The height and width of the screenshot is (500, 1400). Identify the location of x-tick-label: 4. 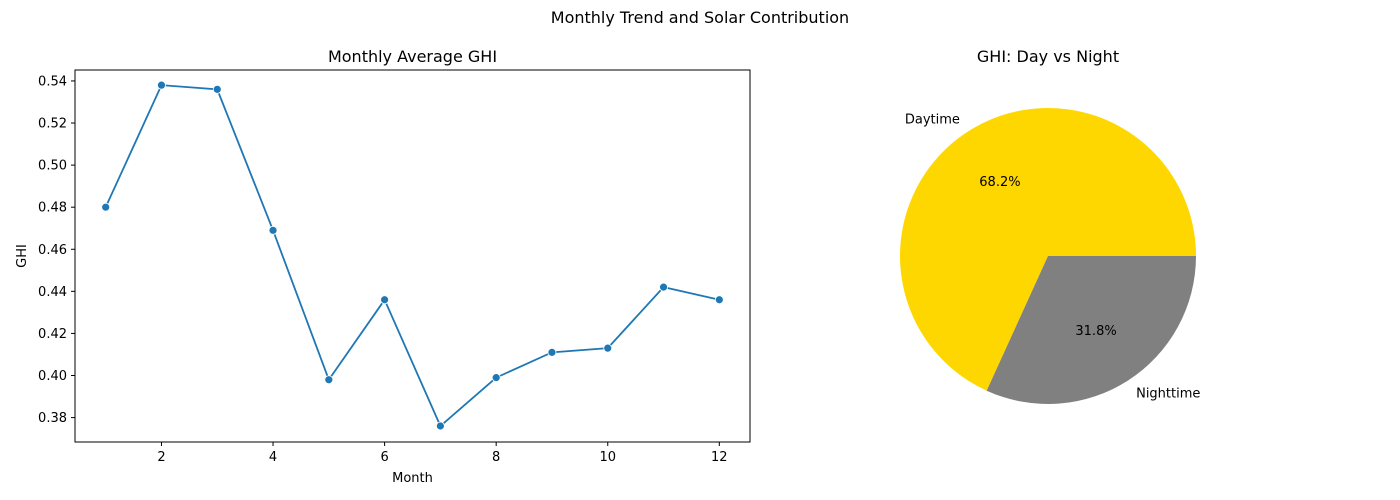
(273, 457).